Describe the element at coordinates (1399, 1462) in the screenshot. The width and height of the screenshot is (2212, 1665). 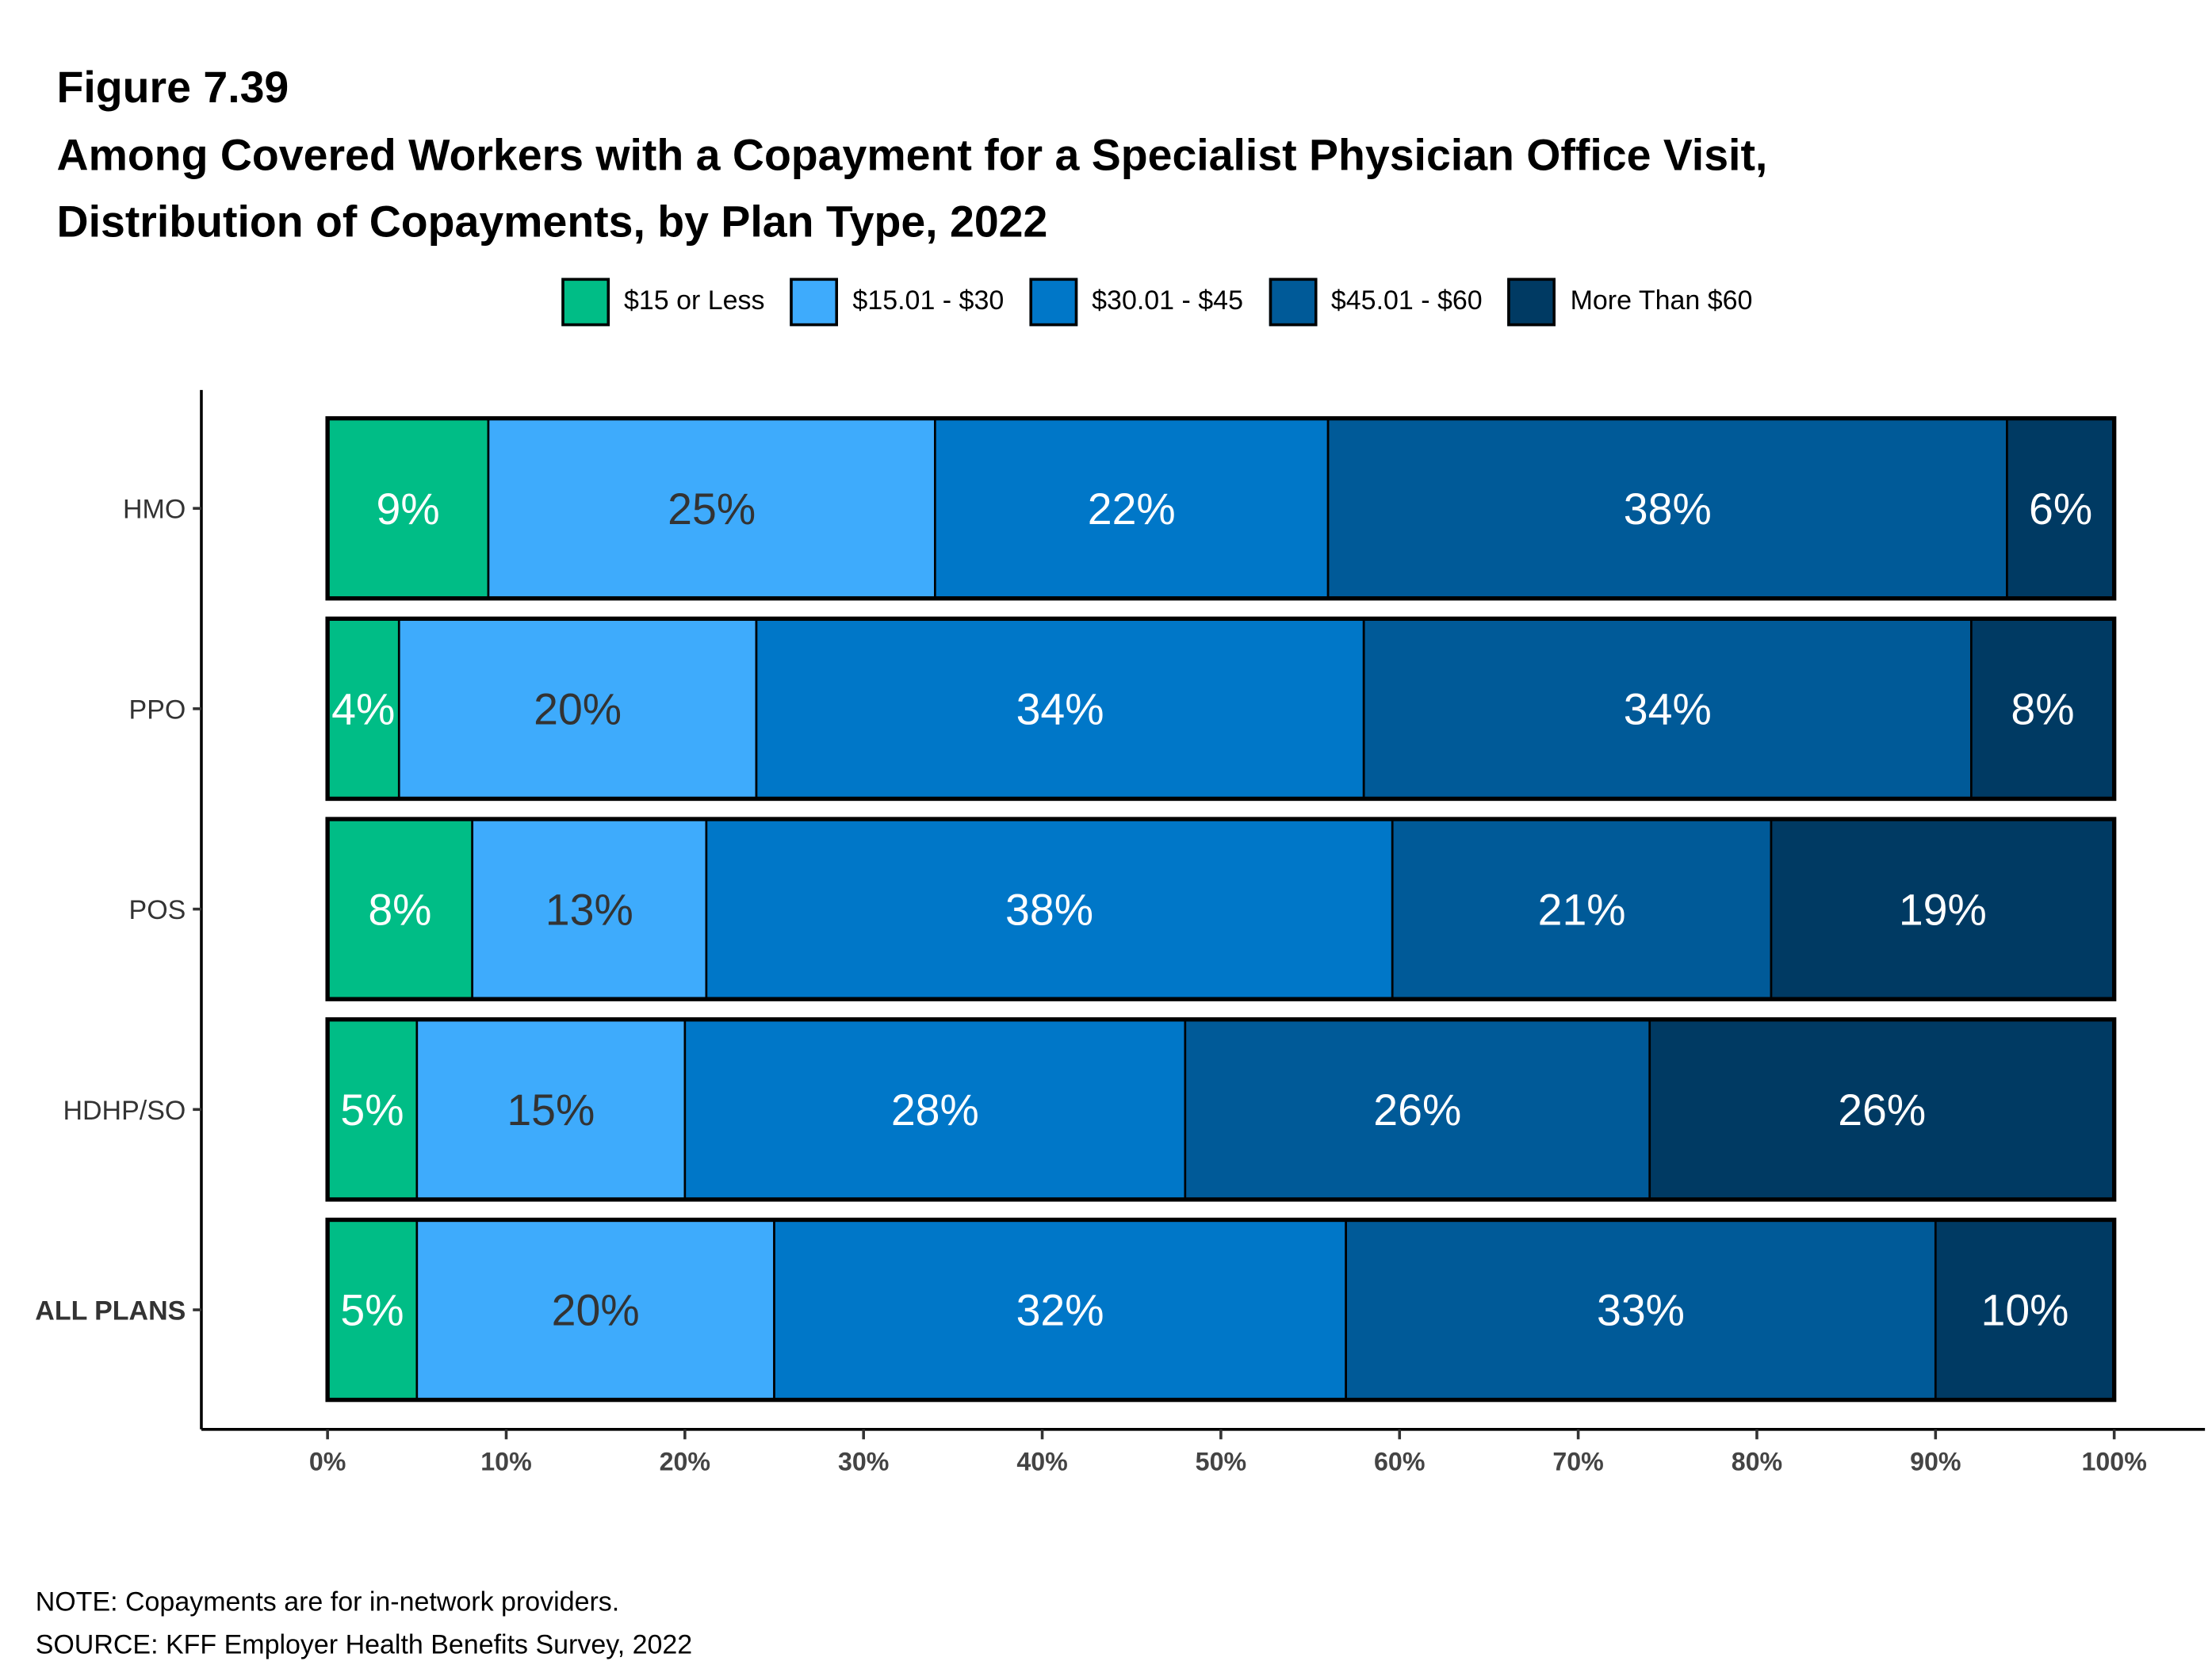
I see `x-tick-label: 60%` at that location.